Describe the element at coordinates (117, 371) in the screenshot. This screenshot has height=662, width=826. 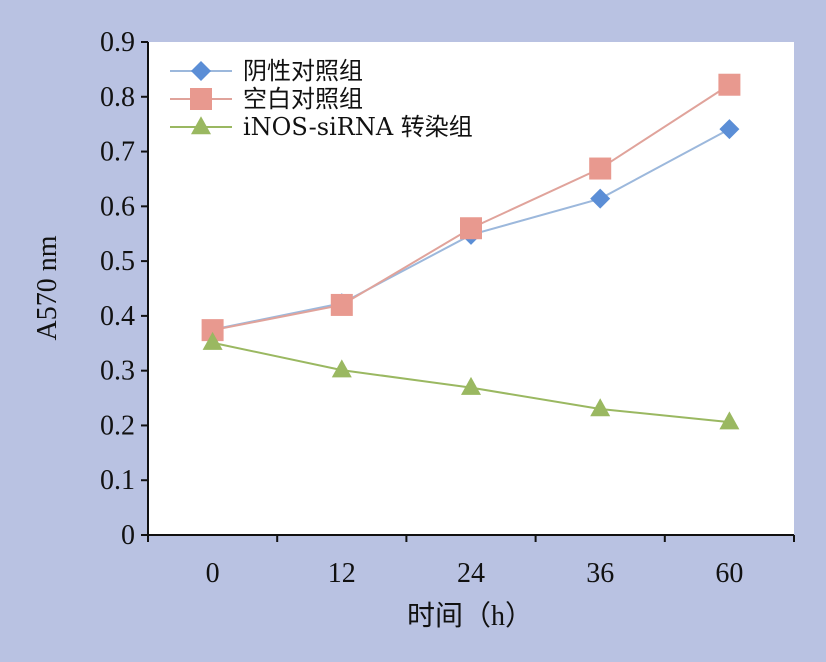
I see `y-tick-label: 0.3` at that location.